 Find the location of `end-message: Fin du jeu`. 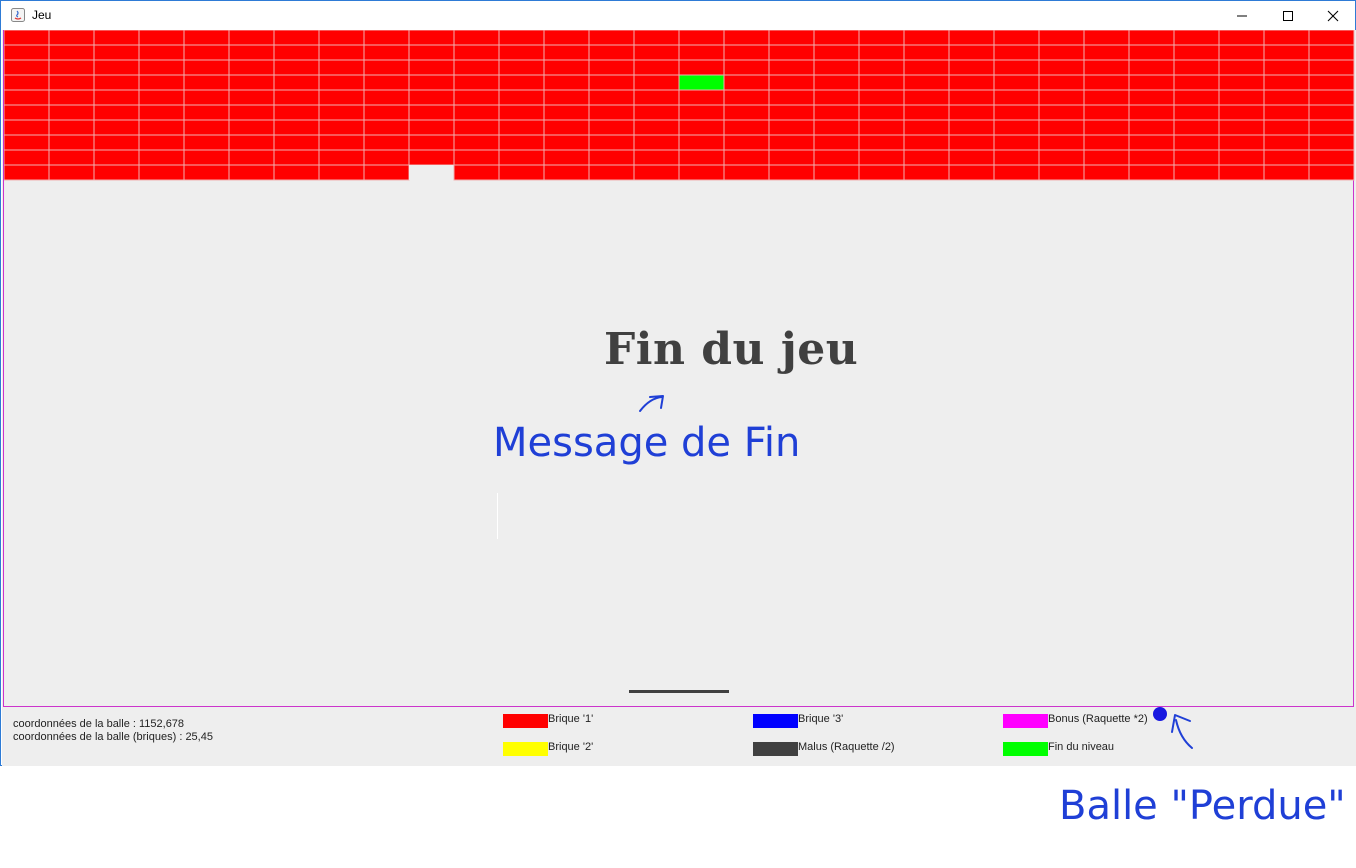

end-message: Fin du jeu is located at coordinates (731, 349).